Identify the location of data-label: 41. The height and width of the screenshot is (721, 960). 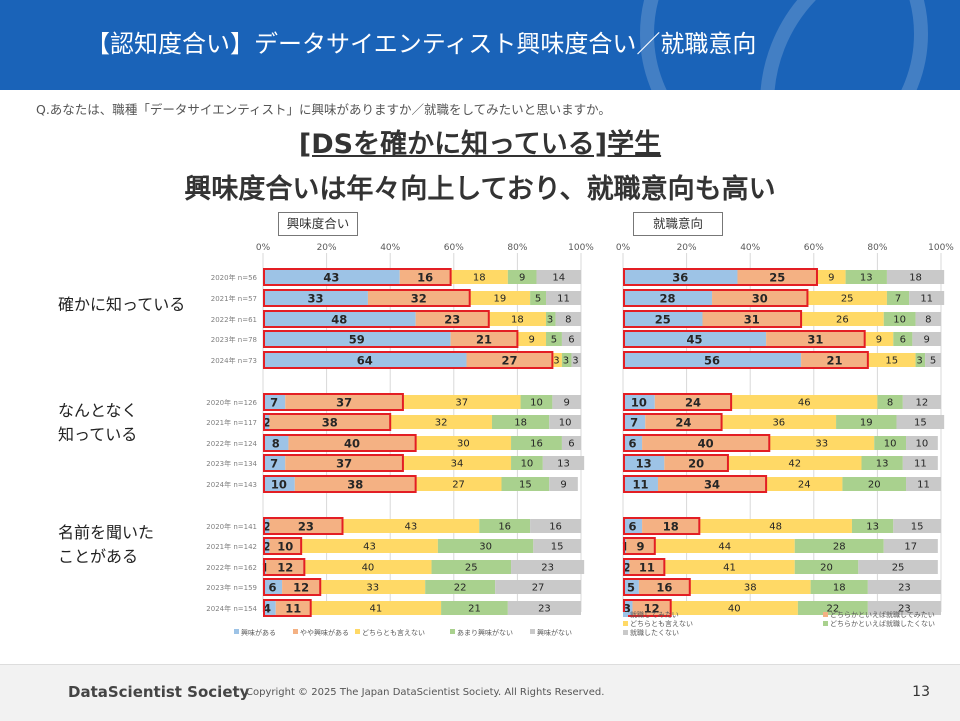
(729, 568).